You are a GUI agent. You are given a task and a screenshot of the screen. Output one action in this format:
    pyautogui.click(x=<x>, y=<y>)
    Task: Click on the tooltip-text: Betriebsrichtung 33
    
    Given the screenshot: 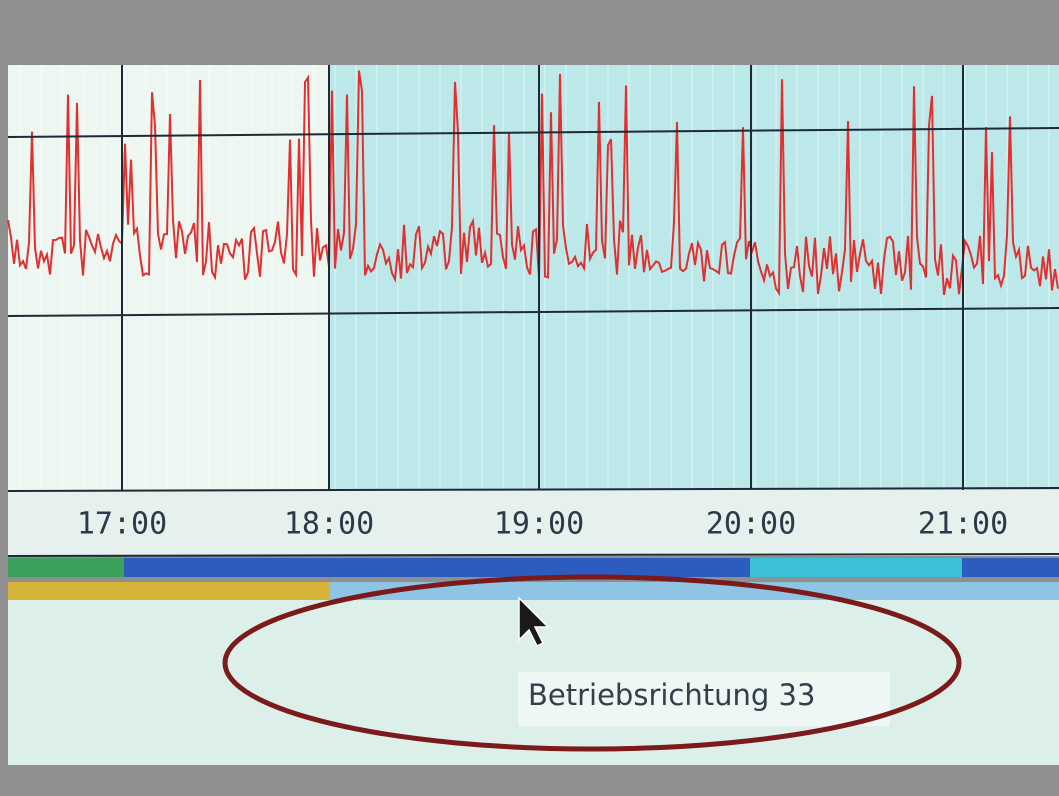 What is the action you would take?
    pyautogui.click(x=671, y=695)
    